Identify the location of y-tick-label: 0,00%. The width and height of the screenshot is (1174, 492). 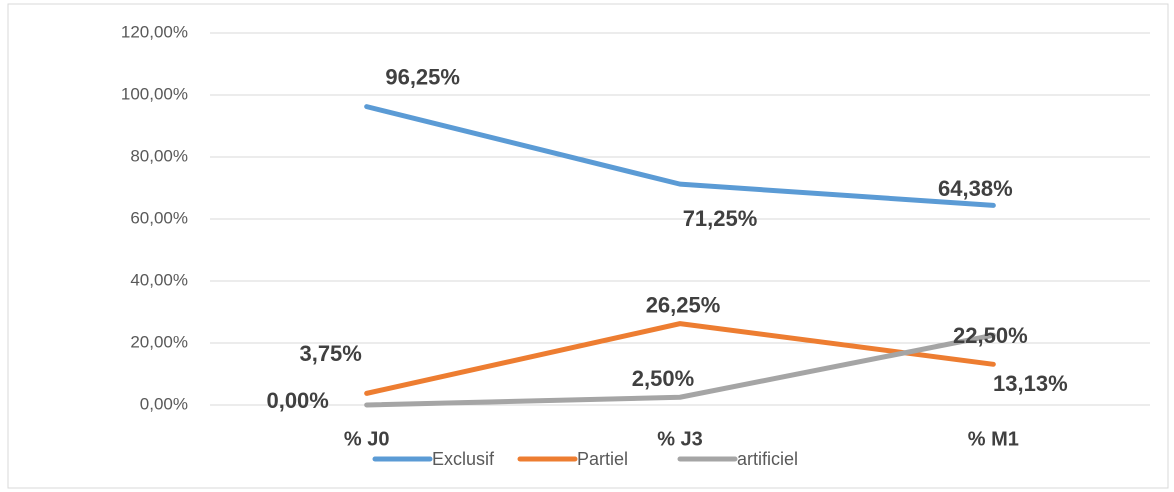
(164, 403).